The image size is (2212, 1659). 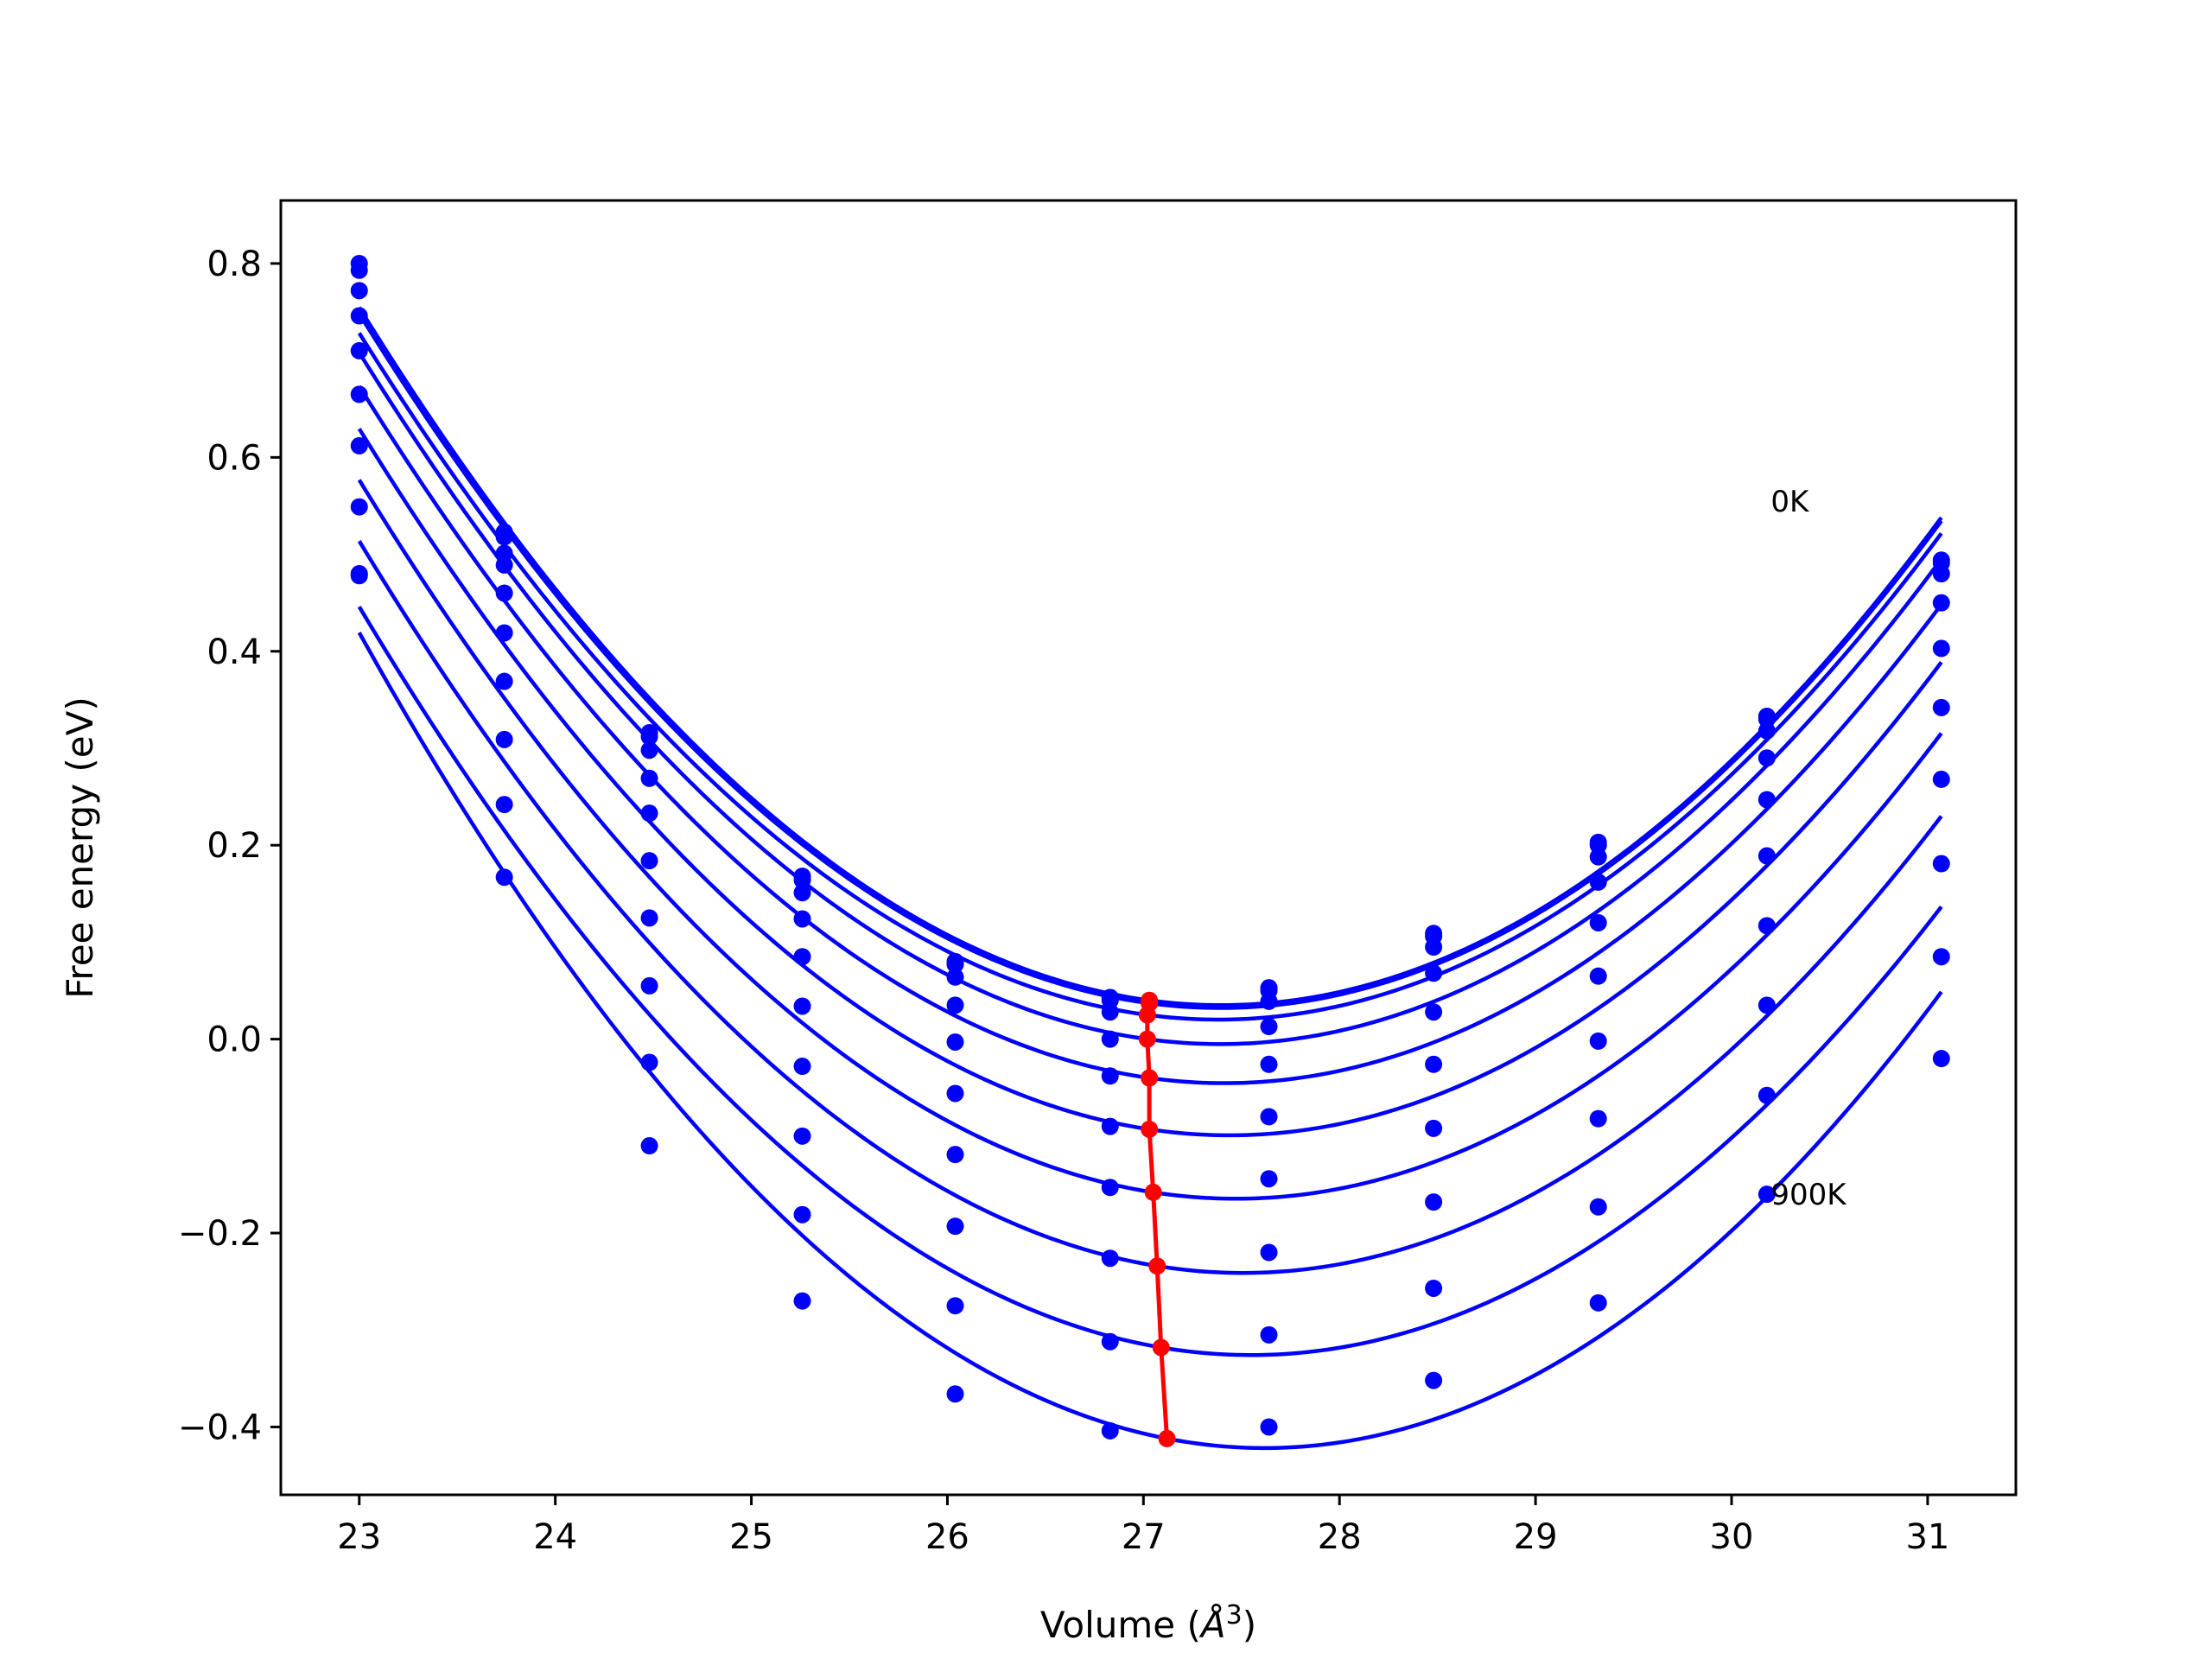 I want to click on x-tick-label: 31, so click(x=1927, y=1537).